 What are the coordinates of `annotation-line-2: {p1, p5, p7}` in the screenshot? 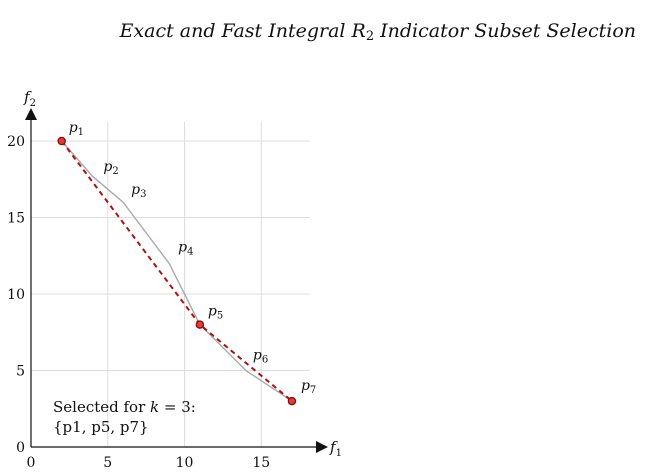 It's located at (101, 427).